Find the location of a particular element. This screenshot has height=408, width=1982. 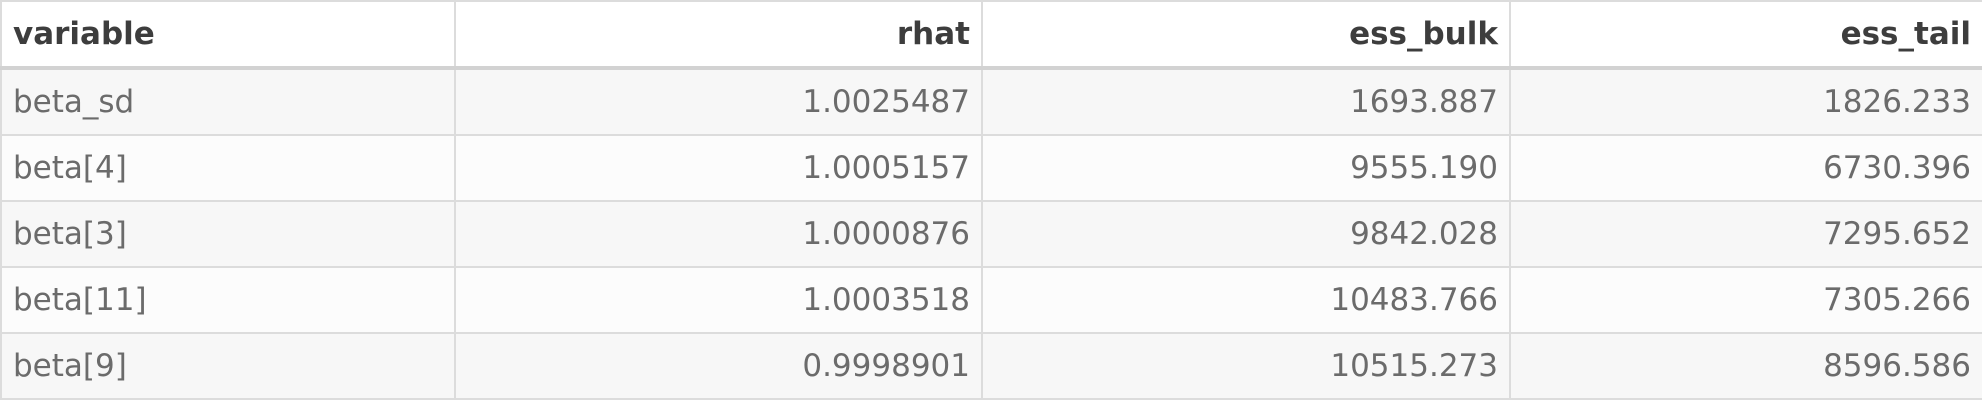

cell-variable: beta[3] is located at coordinates (228, 234).